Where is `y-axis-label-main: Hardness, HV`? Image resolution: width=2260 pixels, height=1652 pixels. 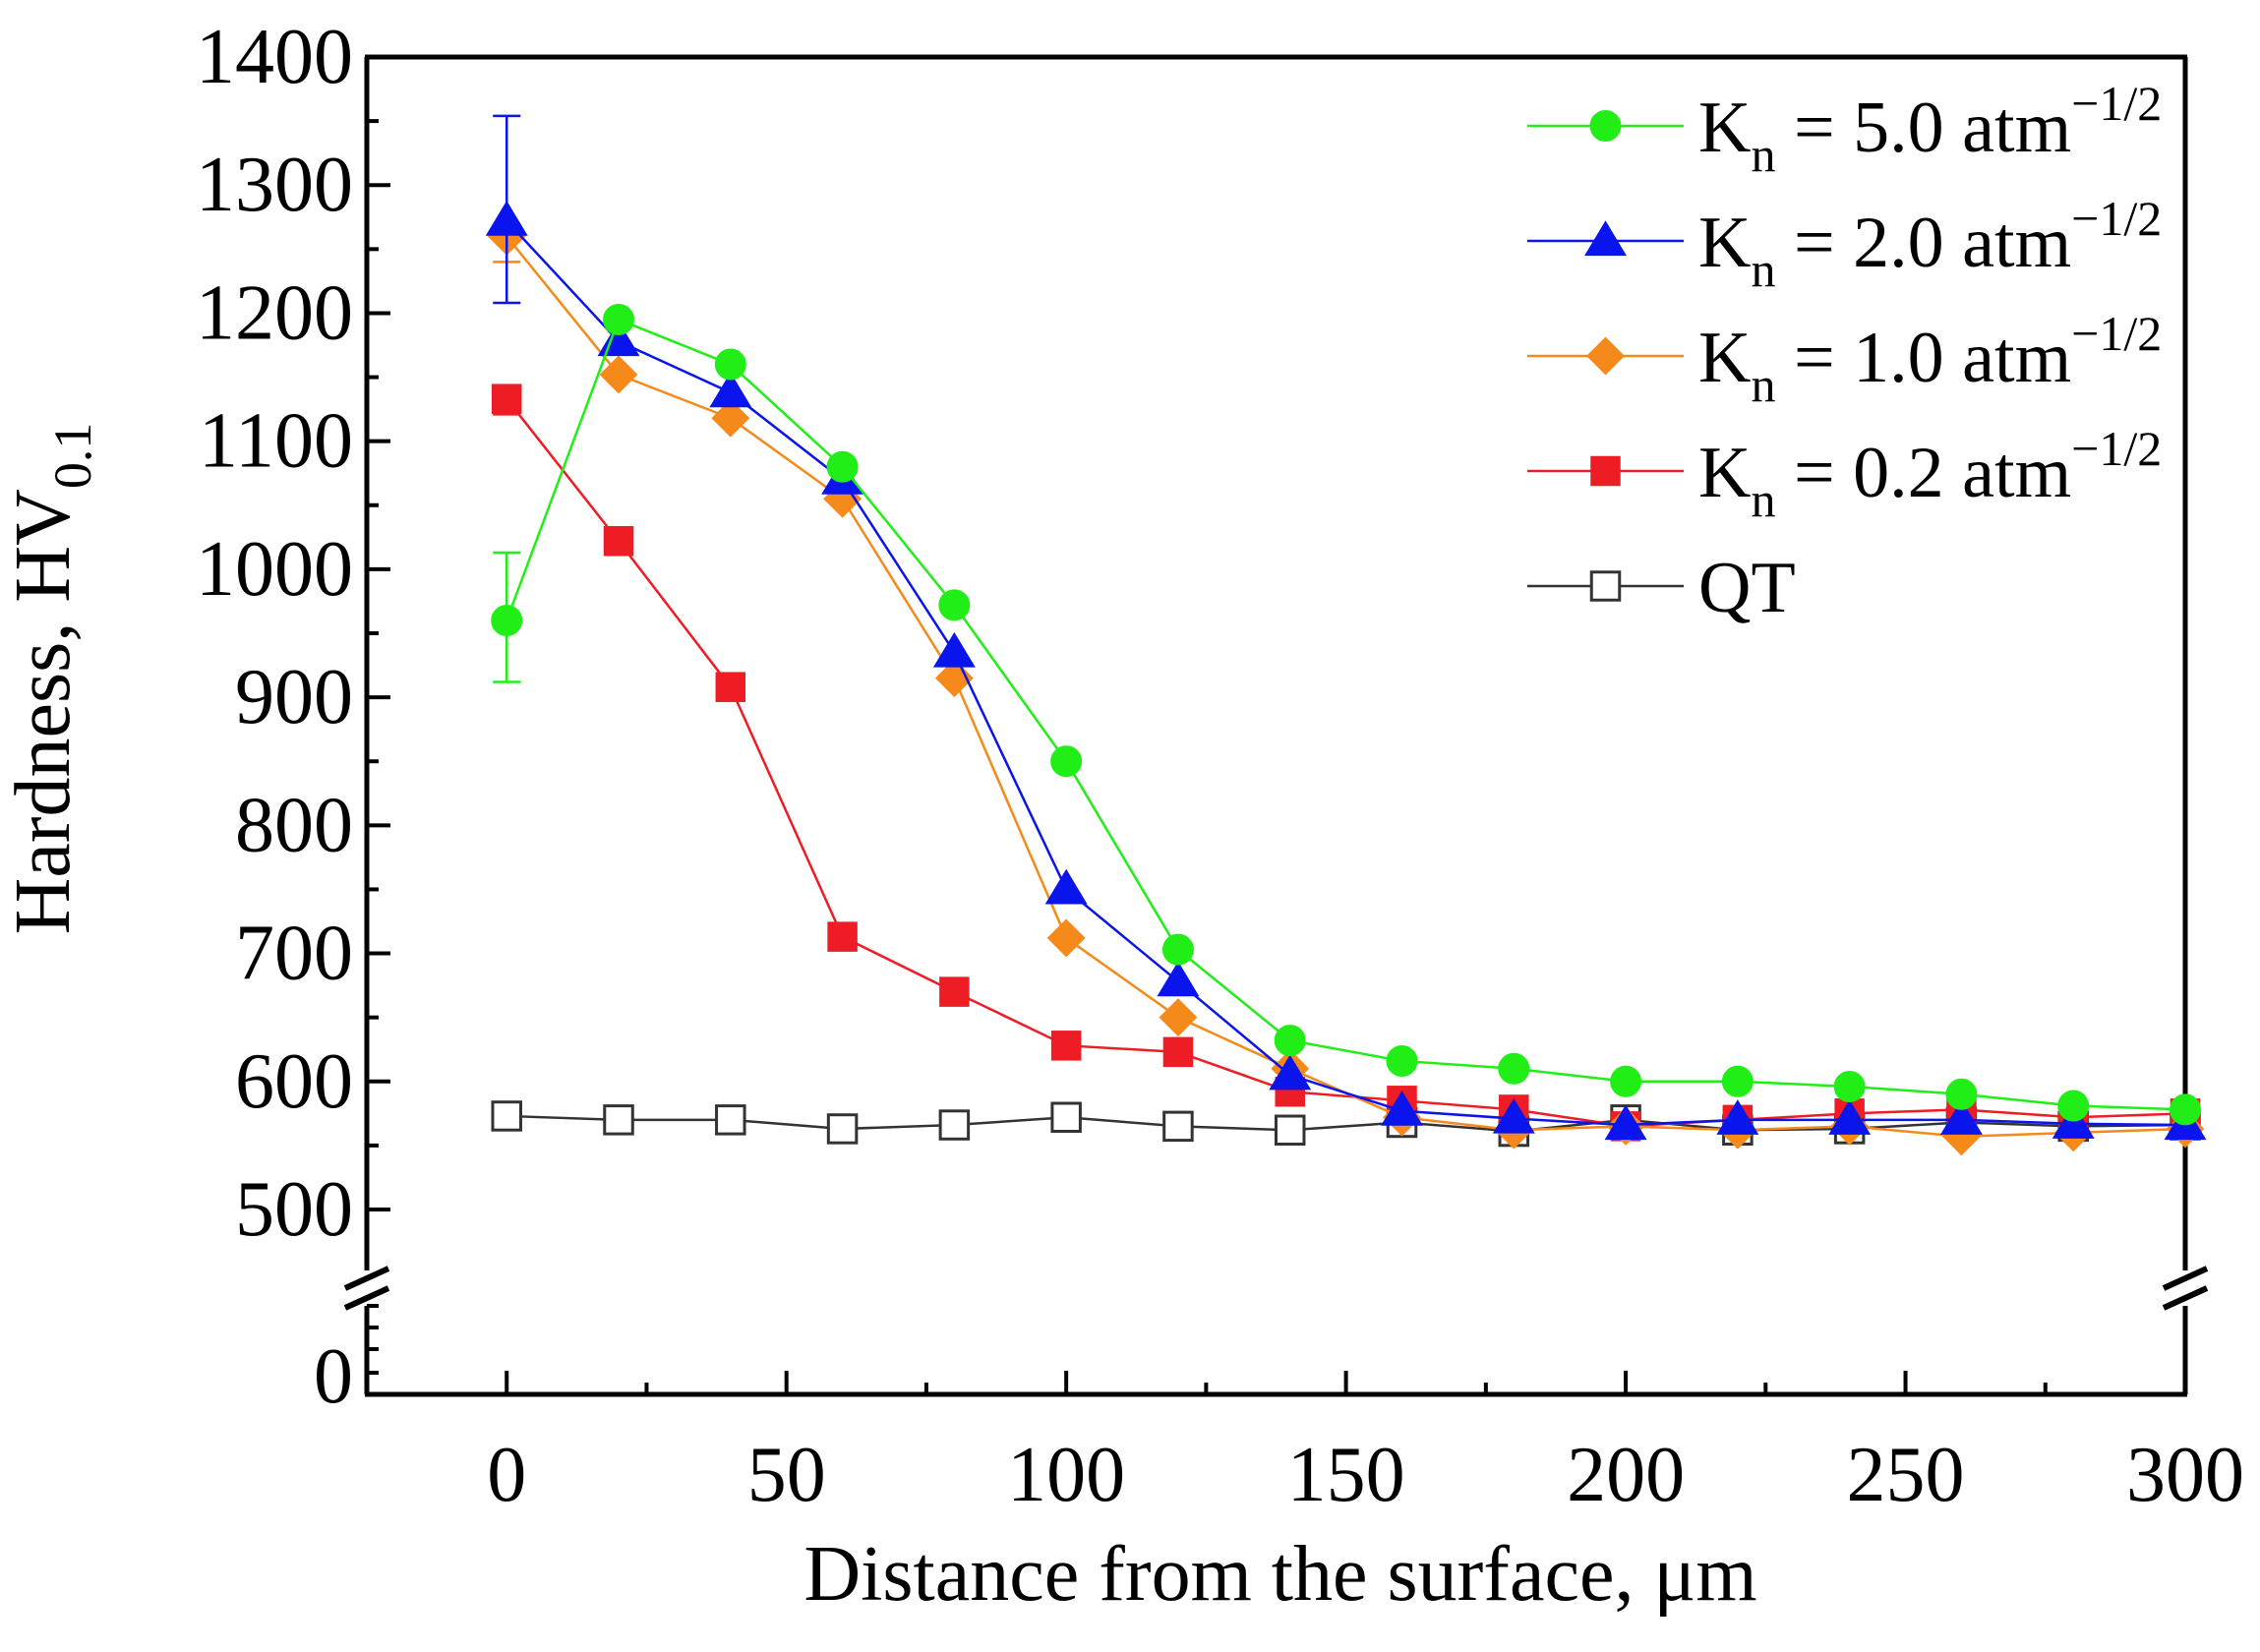
y-axis-label-main: Hardness, HV is located at coordinates (43, 711).